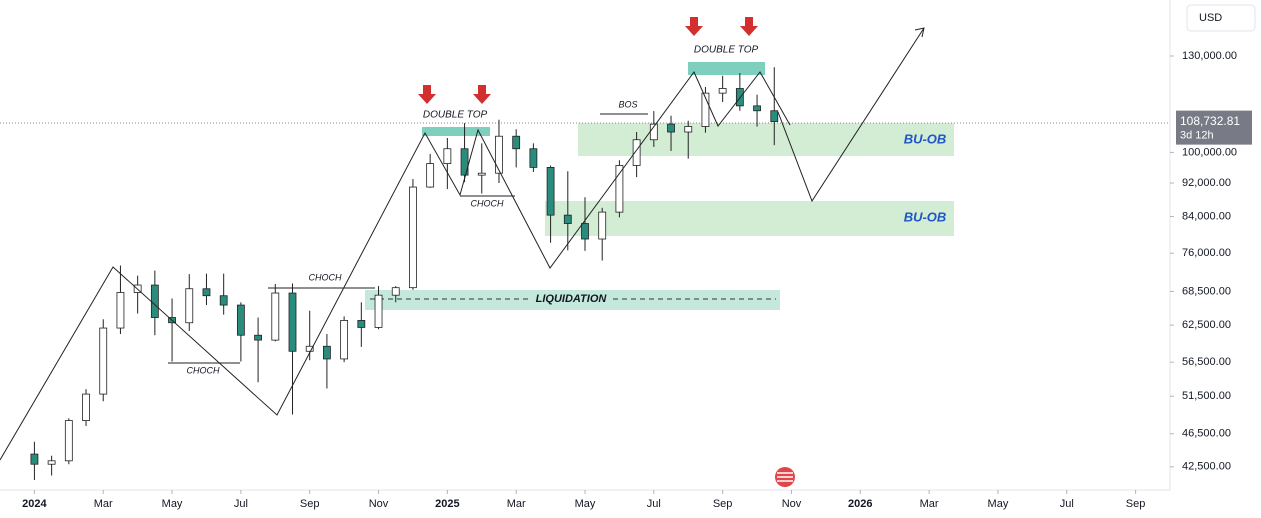 The image size is (1261, 518). I want to click on y-tick-label: 92,000.00, so click(1206, 183).